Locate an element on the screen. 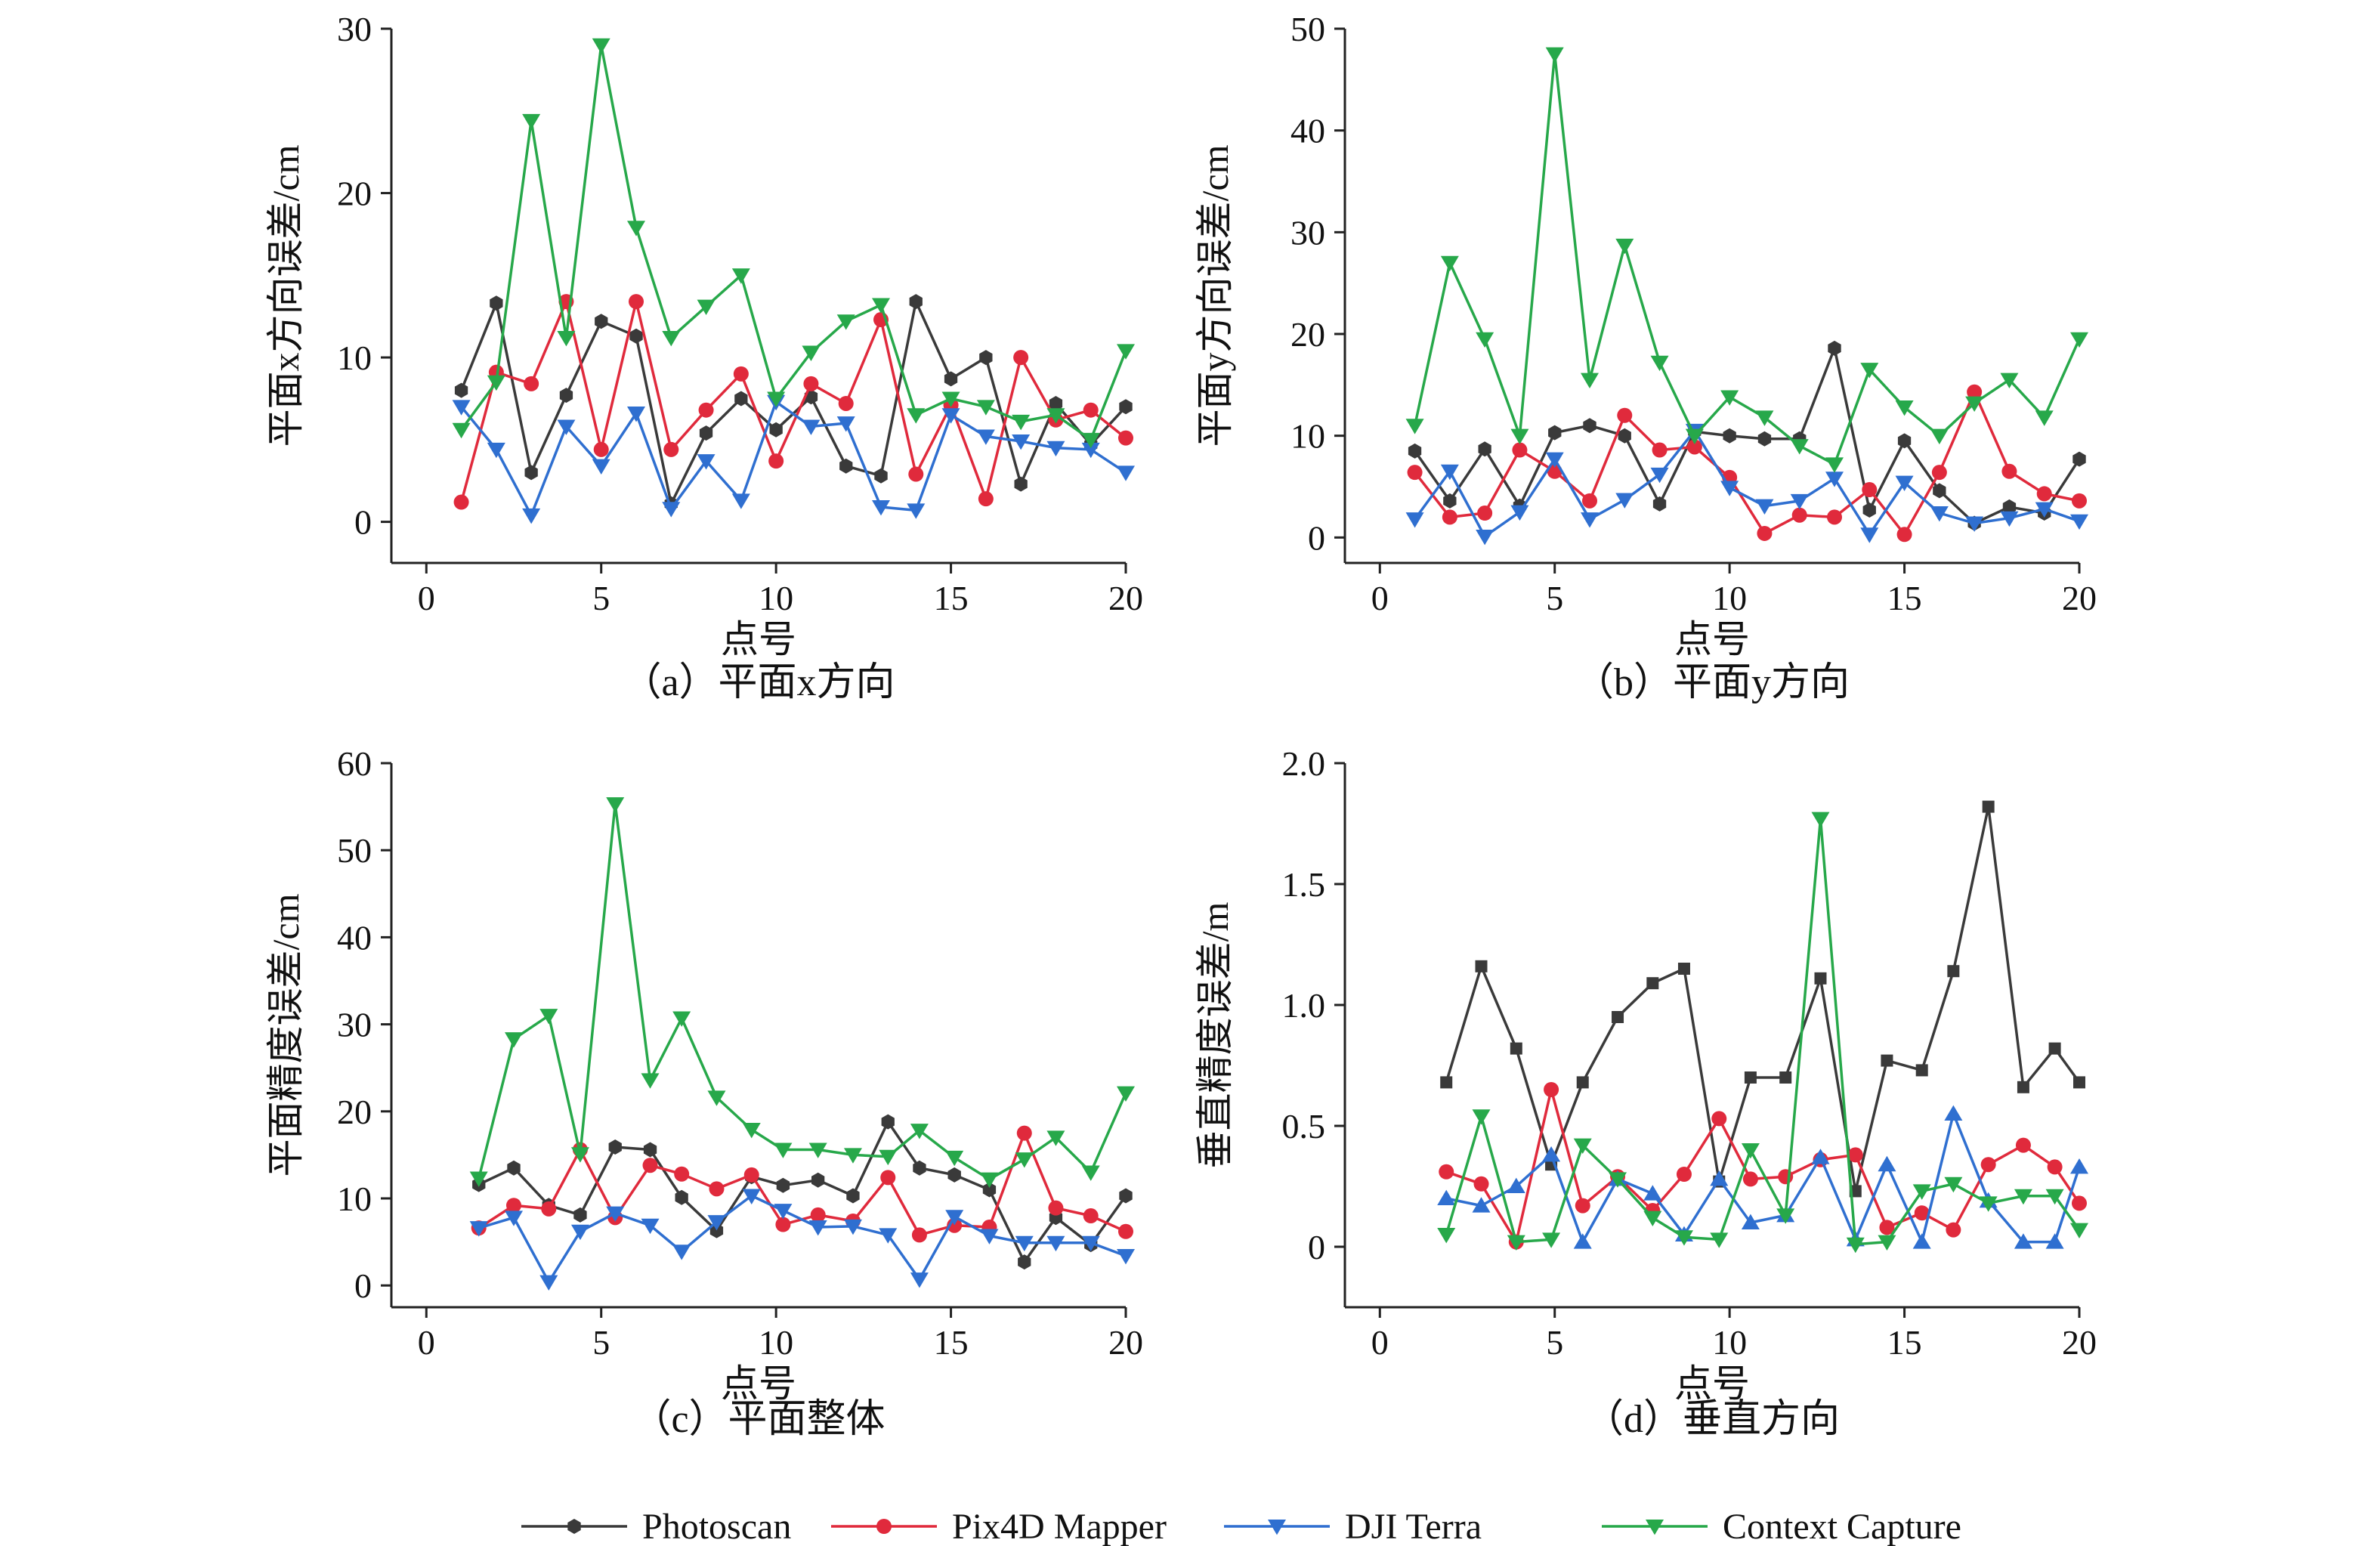  series-line-pix4d-mapper is located at coordinates (793, 401).